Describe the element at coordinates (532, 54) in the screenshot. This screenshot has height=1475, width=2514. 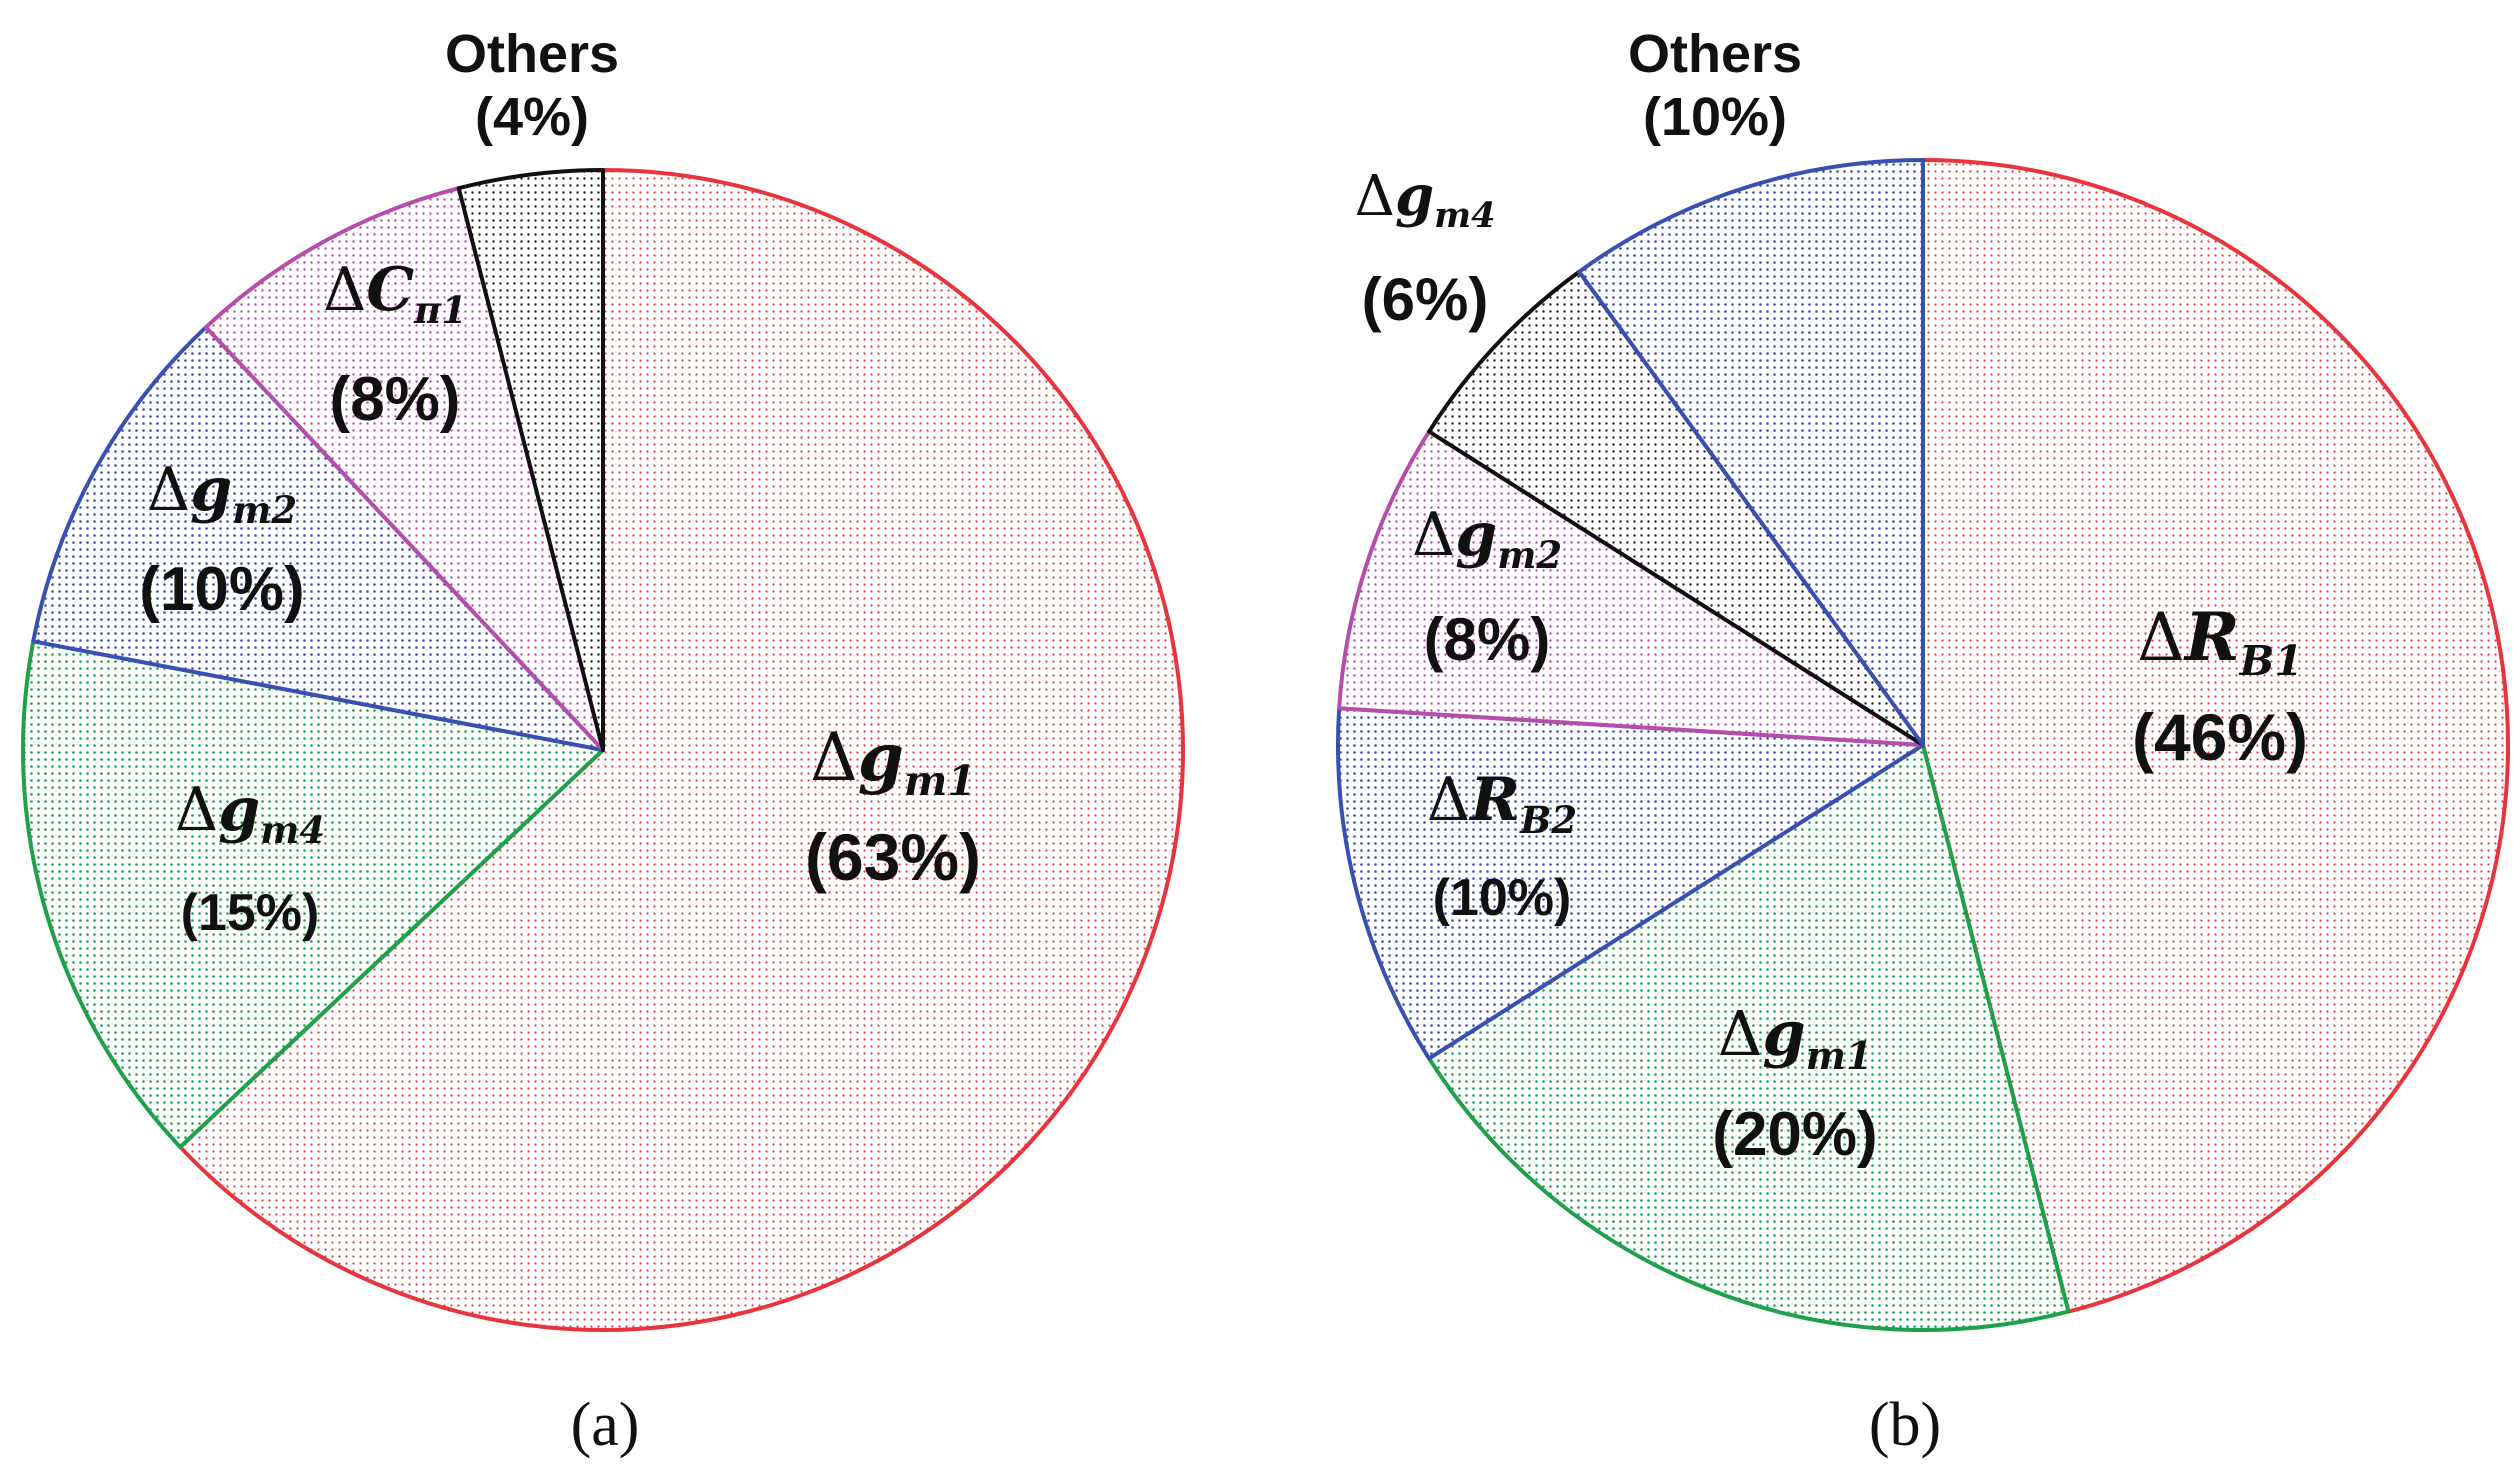
I see `slice-label-4: Others` at that location.